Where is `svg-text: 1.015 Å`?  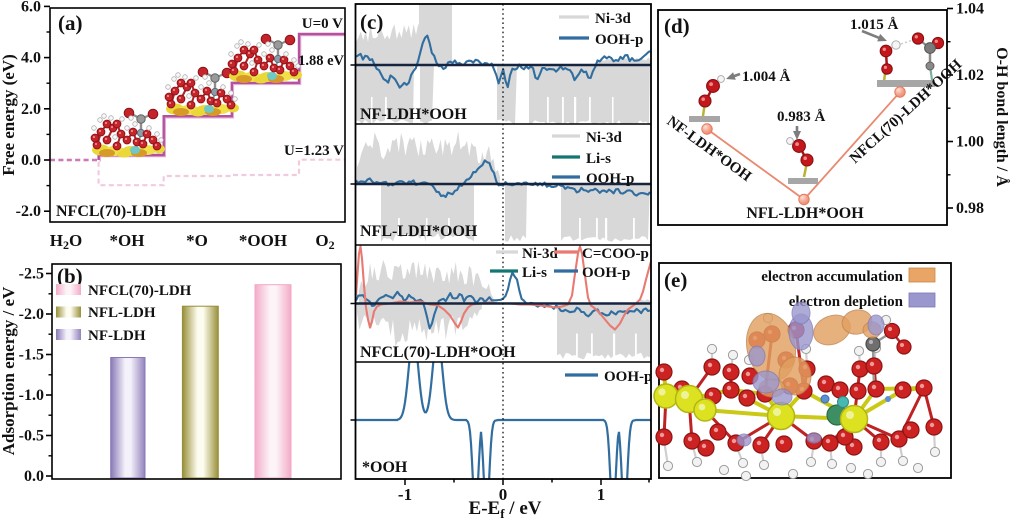
svg-text: 1.015 Å is located at coordinates (874, 25).